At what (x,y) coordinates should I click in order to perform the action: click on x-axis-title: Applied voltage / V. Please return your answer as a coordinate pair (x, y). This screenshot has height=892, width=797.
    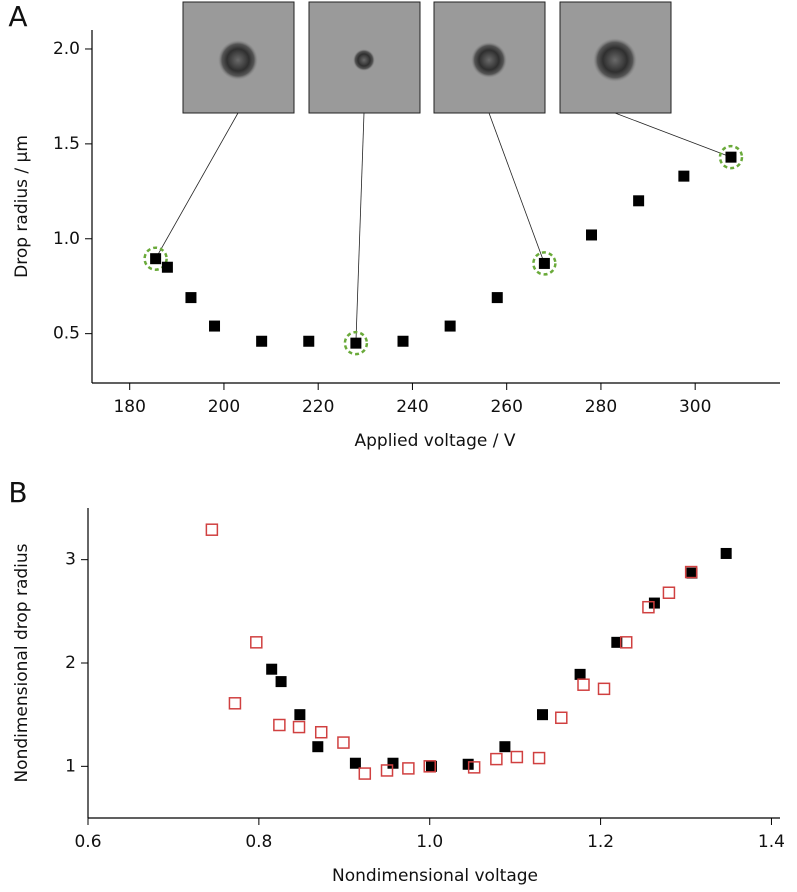
    Looking at the image, I should click on (435, 441).